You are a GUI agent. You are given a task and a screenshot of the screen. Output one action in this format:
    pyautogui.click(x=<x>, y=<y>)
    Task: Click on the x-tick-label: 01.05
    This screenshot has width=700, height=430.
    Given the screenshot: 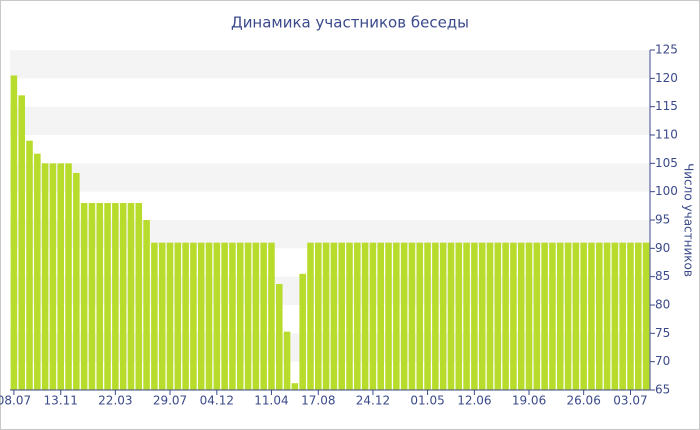 What is the action you would take?
    pyautogui.click(x=427, y=401)
    